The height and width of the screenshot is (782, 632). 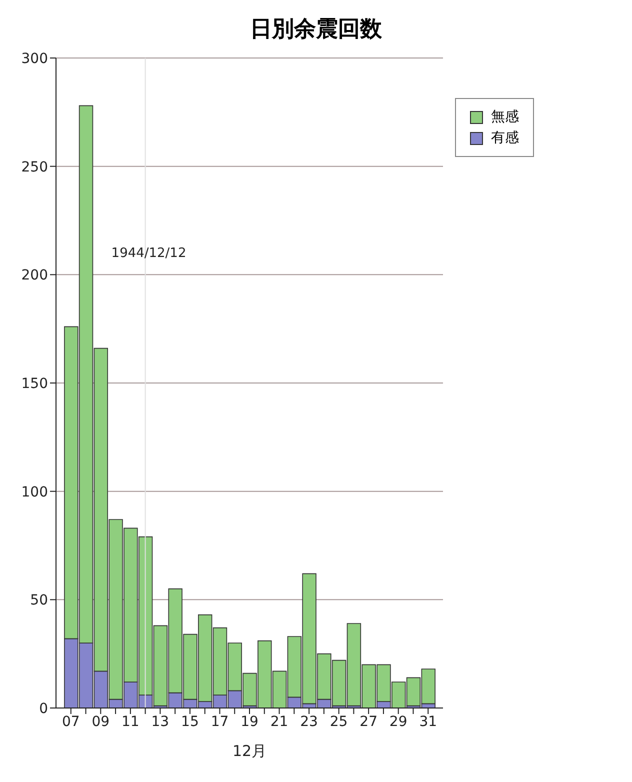 What do you see at coordinates (398, 722) in the screenshot?
I see `x-tick-label: 29` at bounding box center [398, 722].